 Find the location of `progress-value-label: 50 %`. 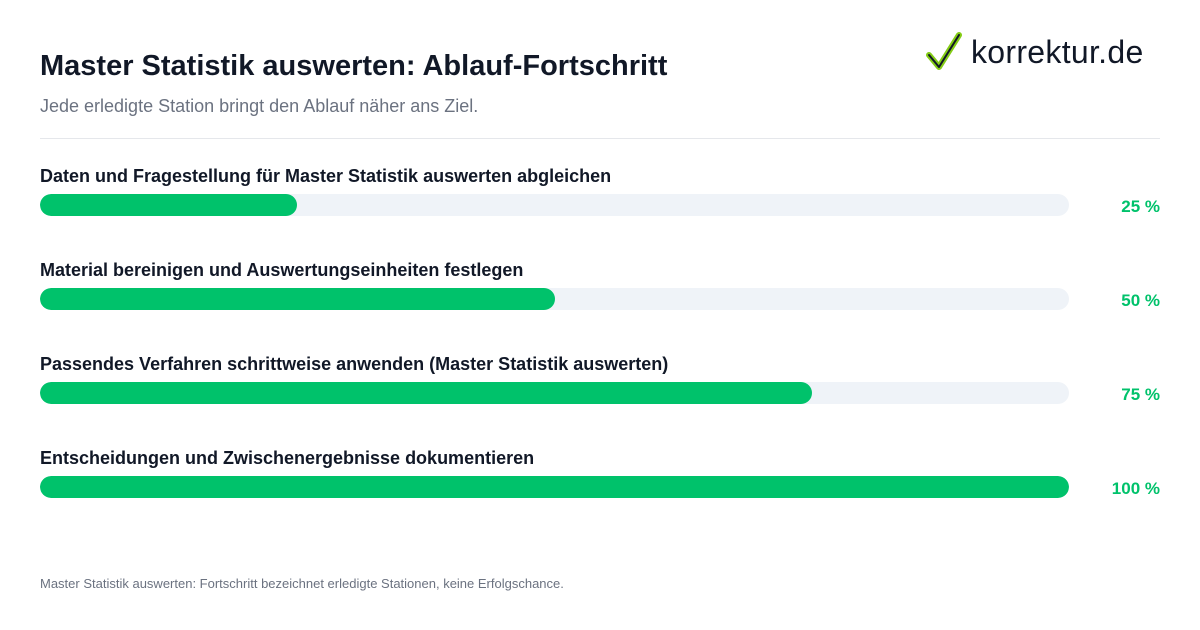

progress-value-label: 50 % is located at coordinates (1140, 300).